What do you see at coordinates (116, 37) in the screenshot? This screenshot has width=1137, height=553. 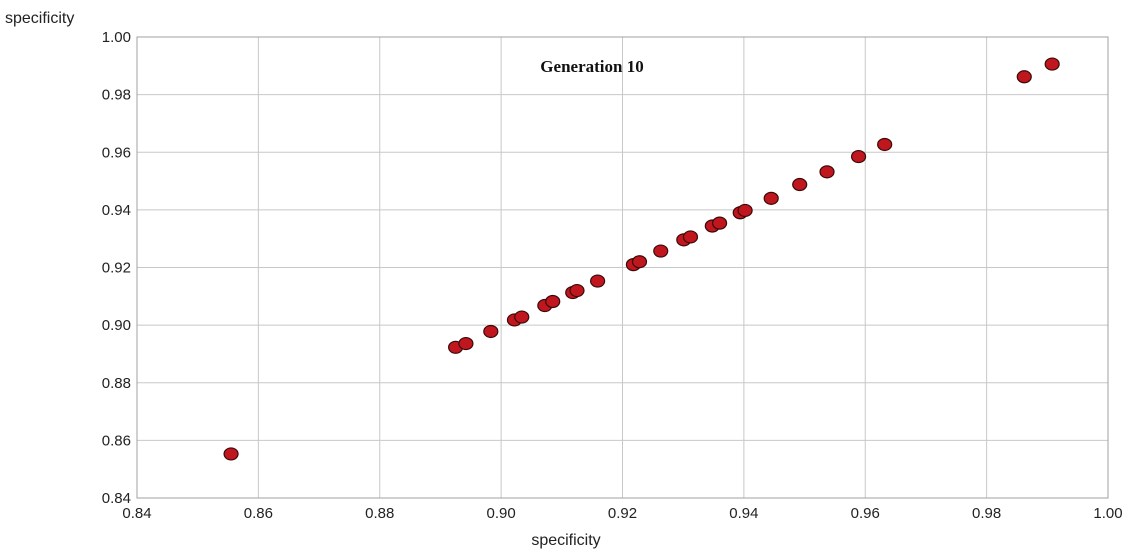 I see `y-tick-label: 1.00` at bounding box center [116, 37].